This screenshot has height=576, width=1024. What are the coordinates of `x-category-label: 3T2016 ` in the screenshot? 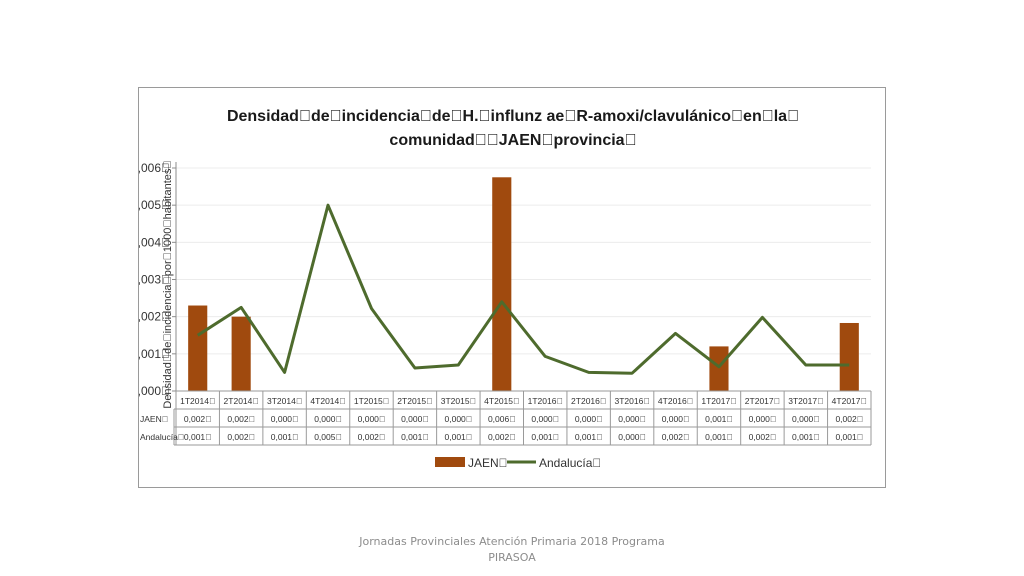 It's located at (631, 401).